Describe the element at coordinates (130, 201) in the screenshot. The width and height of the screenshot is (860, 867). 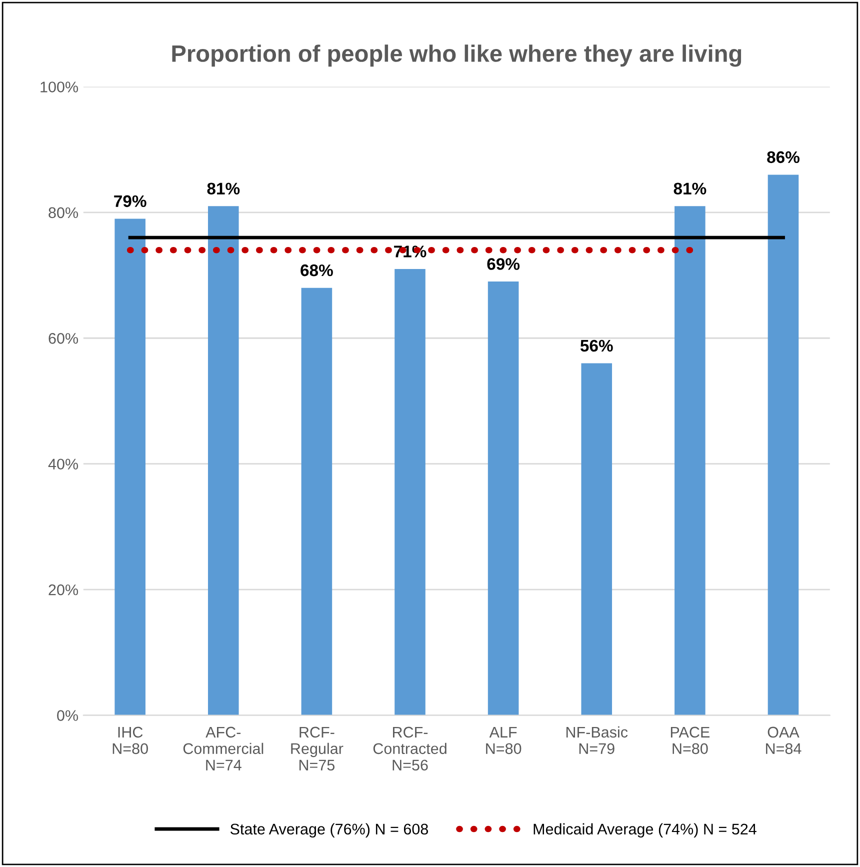
I see `data-label: 79%` at that location.